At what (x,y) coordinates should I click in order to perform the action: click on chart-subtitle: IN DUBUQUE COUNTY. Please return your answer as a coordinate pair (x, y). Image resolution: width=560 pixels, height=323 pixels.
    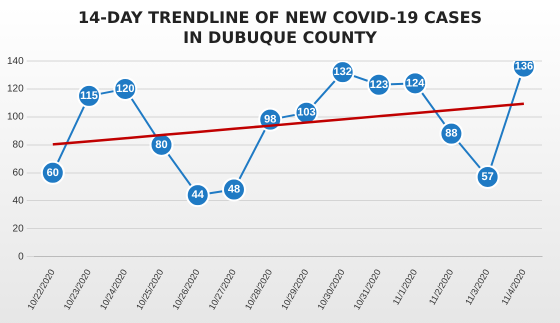
    Looking at the image, I should click on (280, 38).